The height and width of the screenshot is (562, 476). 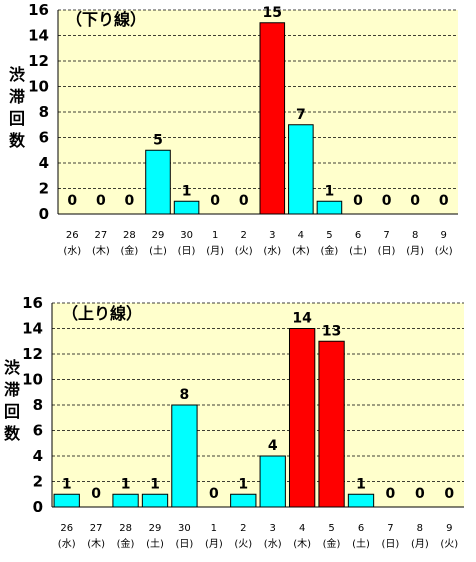 What do you see at coordinates (390, 528) in the screenshot?
I see `x-tick-day: 7` at bounding box center [390, 528].